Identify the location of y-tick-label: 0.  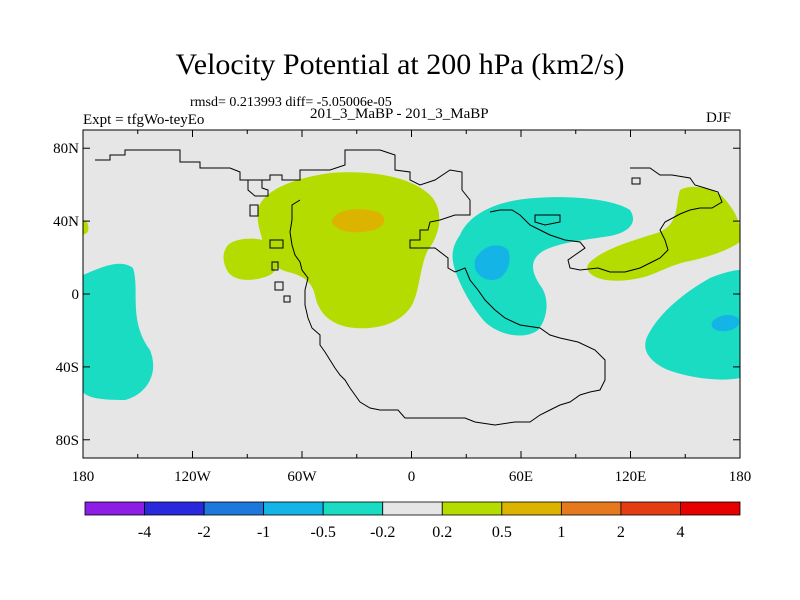
(76, 295).